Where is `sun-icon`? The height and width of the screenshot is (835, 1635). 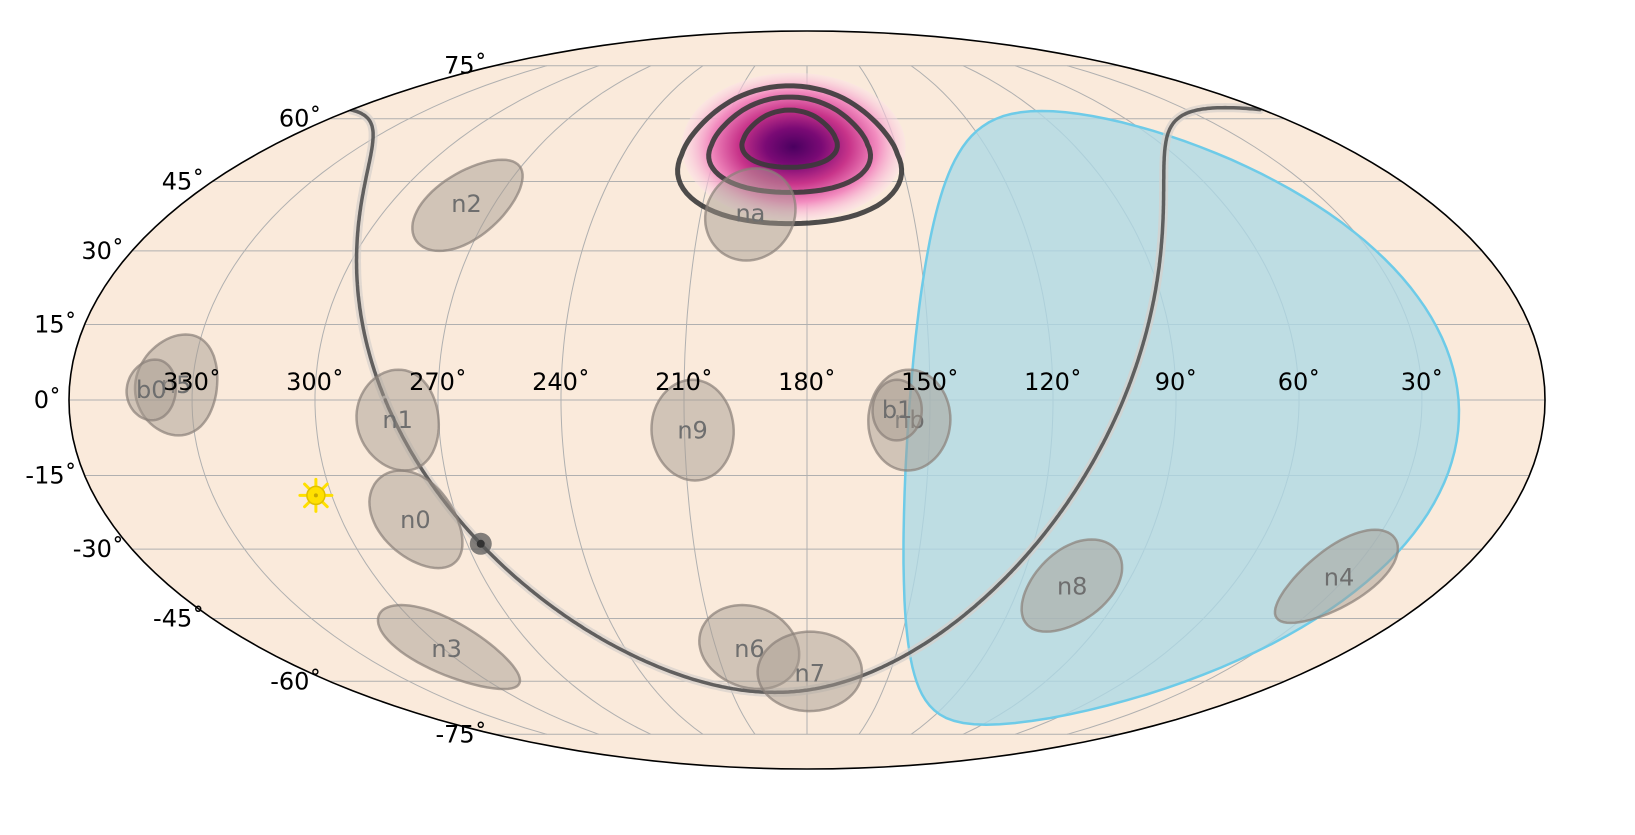
sun-icon is located at coordinates (316, 495).